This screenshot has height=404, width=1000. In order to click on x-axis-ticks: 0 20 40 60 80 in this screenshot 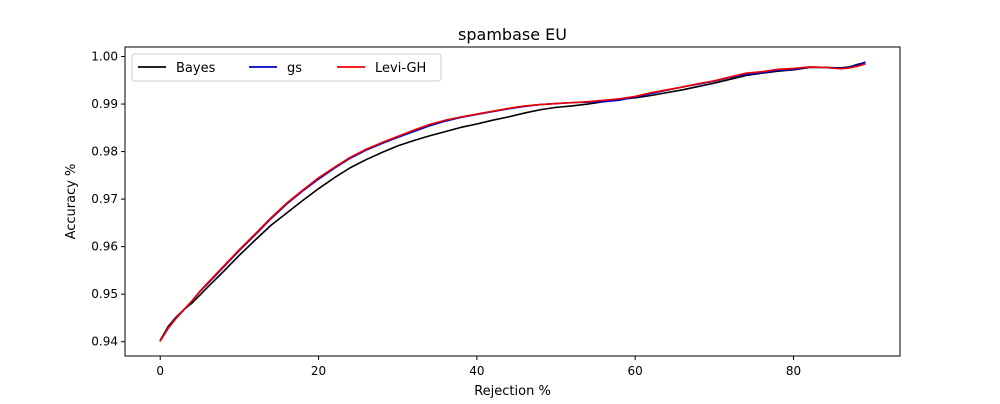, I will do `click(478, 367)`.